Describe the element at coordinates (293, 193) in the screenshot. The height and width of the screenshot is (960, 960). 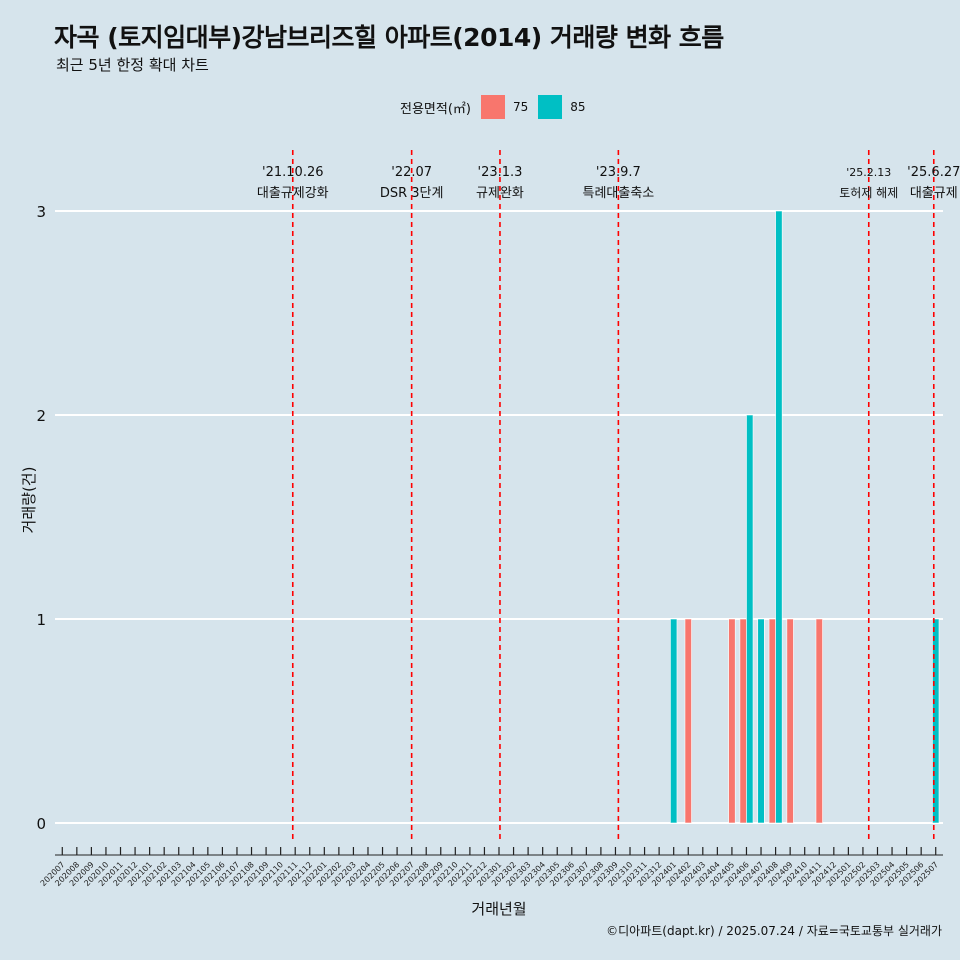
I see `event-name-label: 대출규제강화` at that location.